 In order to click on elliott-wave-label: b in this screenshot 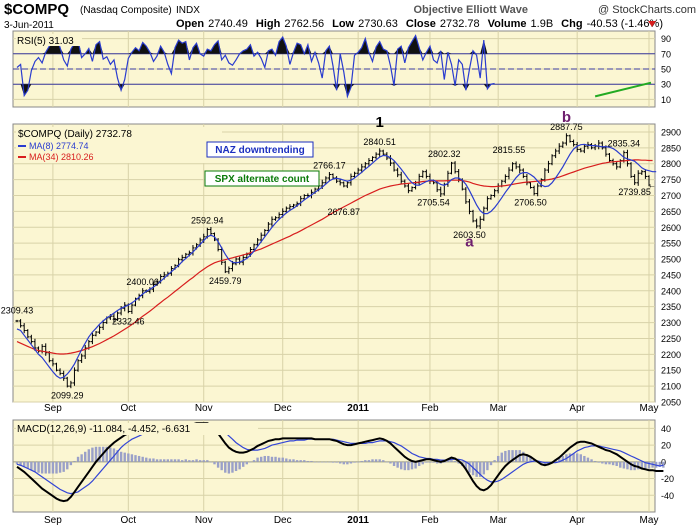, I will do `click(566, 117)`.